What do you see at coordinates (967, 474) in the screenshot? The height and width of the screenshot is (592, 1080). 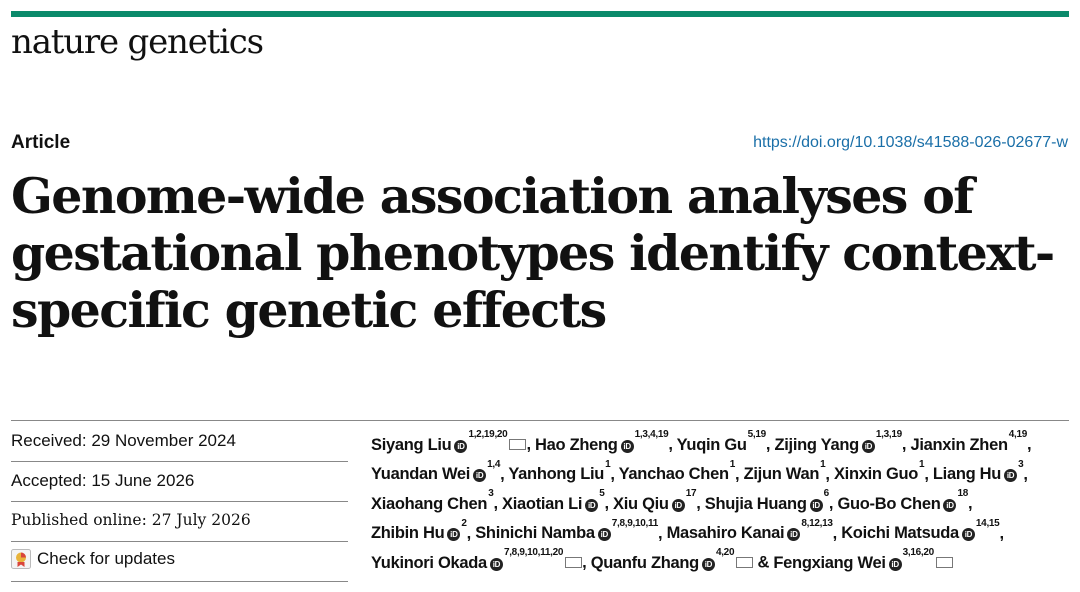 I see `author-name: Liang Hu` at bounding box center [967, 474].